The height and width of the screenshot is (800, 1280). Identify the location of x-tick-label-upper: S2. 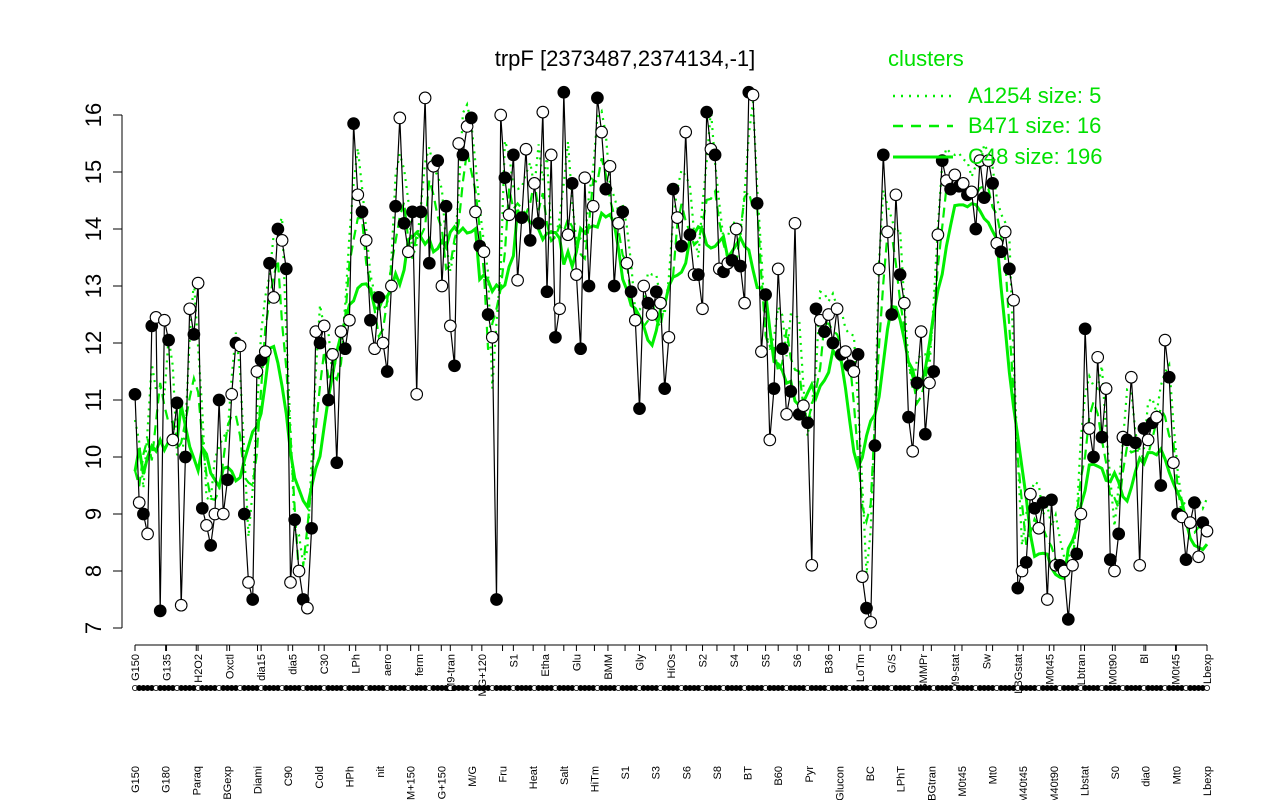
(704, 660).